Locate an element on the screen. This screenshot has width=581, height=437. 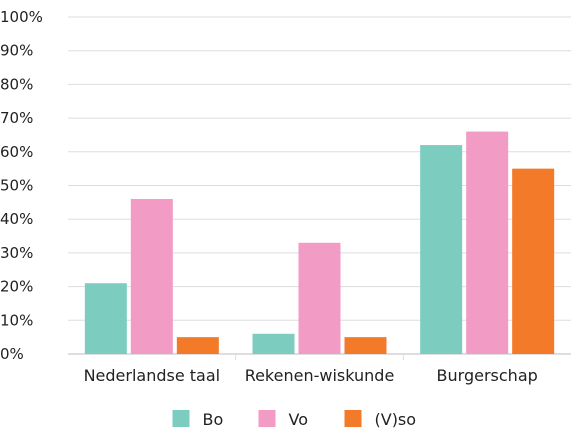
legend: Bo Vo (V)so is located at coordinates (294, 419).